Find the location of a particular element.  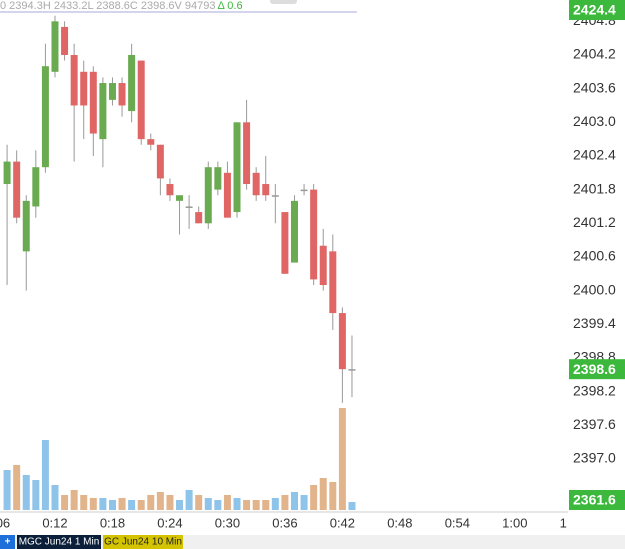

y-tick-label: 2403.0 is located at coordinates (594, 121).